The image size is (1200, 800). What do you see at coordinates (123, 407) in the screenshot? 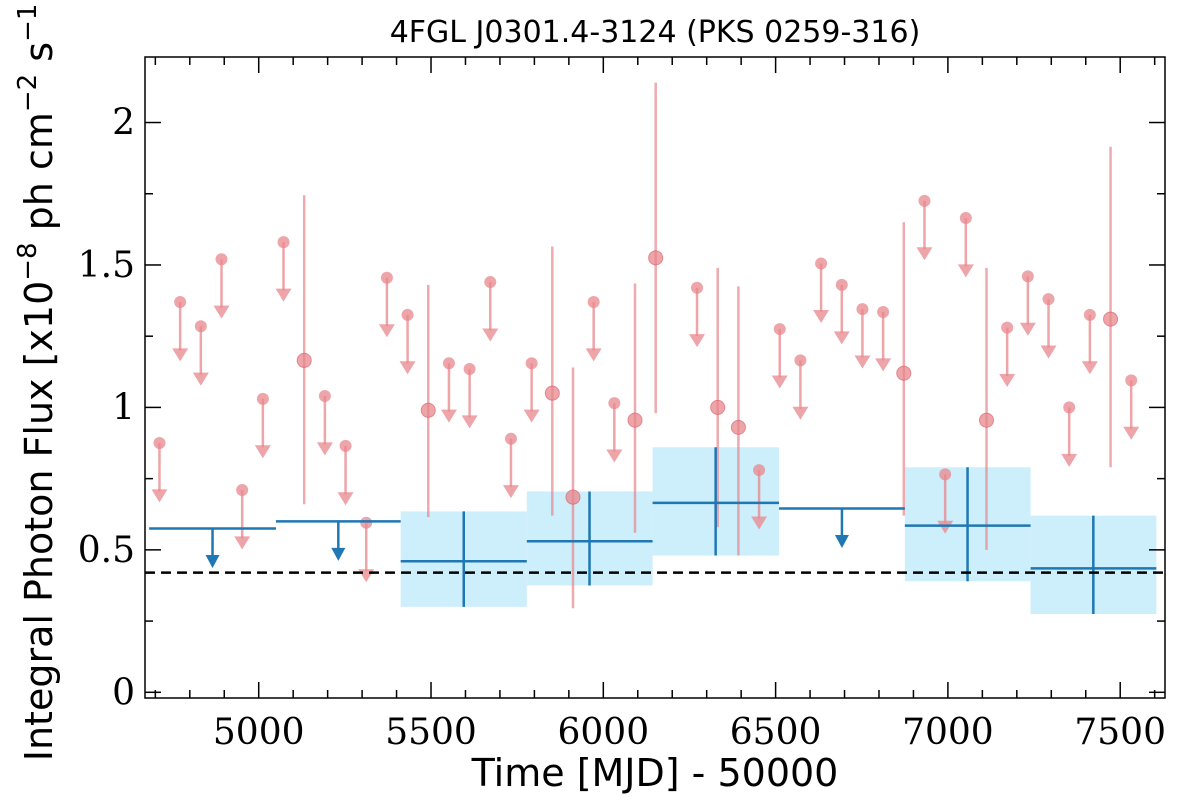
I see `y-tick-label: 1` at bounding box center [123, 407].